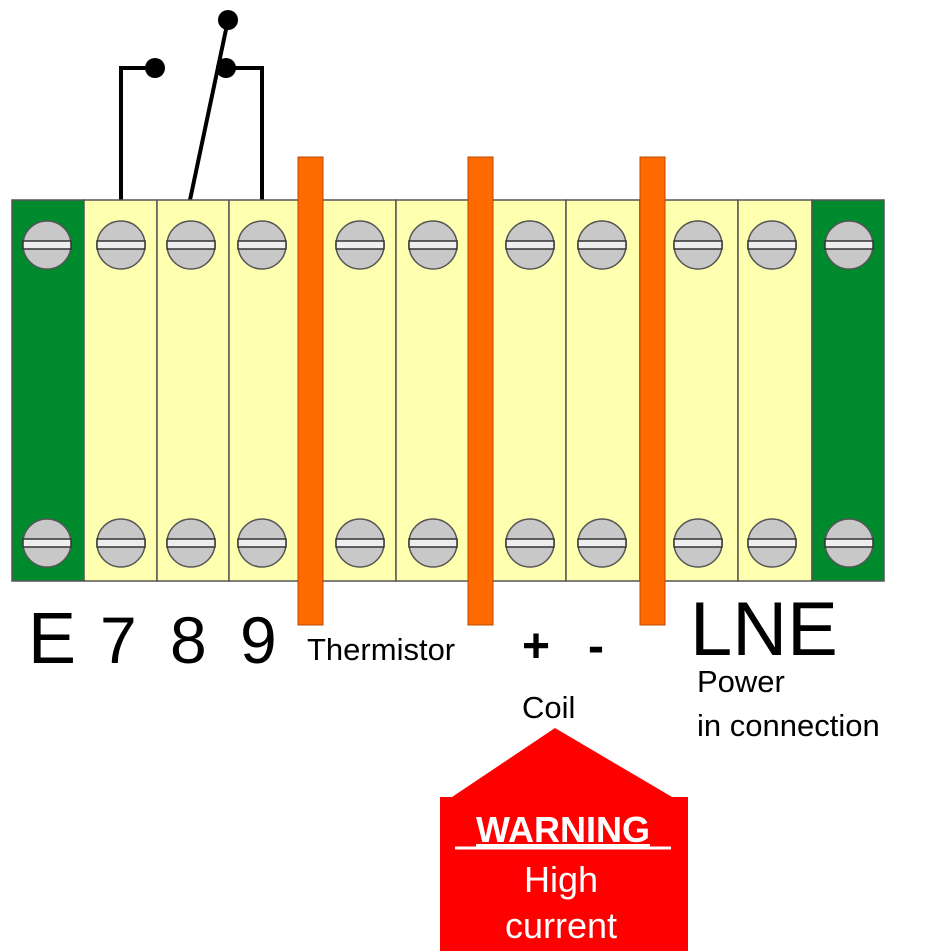  What do you see at coordinates (561, 925) in the screenshot?
I see `warning-text: current` at bounding box center [561, 925].